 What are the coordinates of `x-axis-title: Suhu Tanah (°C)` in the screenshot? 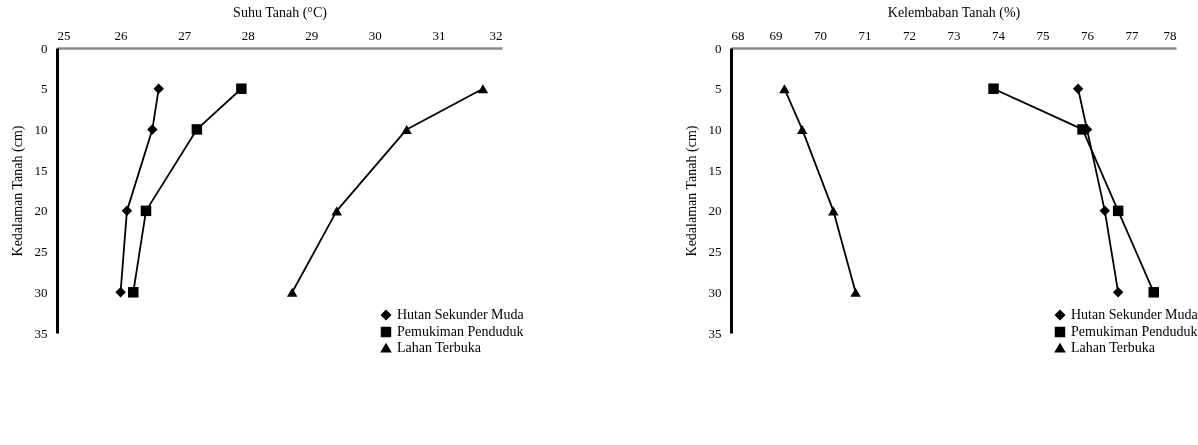 It's located at (280, 12).